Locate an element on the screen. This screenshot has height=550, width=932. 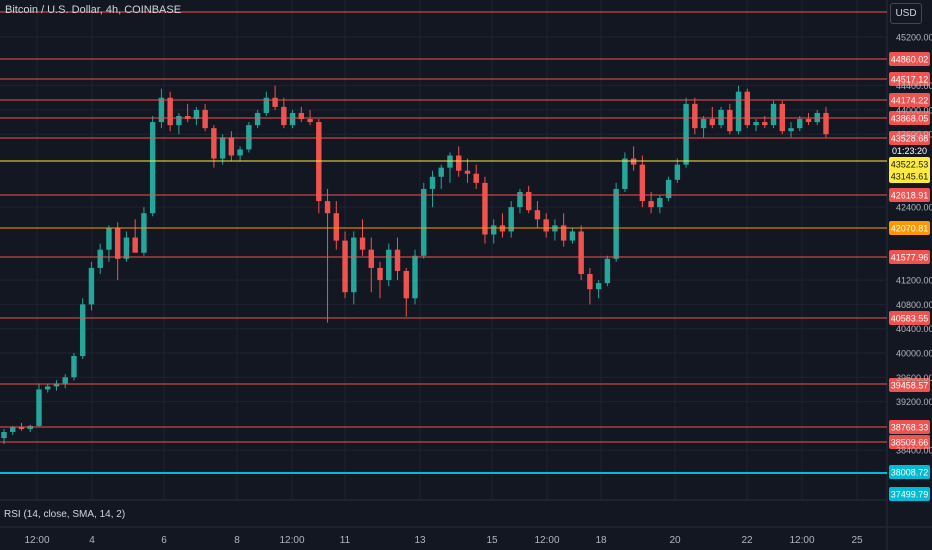
price-tick-label: 41200.00 is located at coordinates (914, 281).